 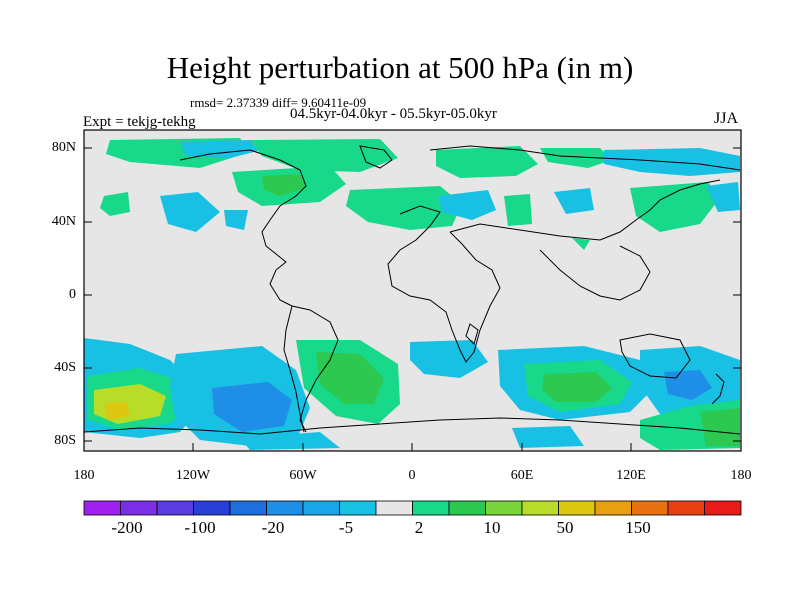 What do you see at coordinates (278, 102) in the screenshot?
I see `stats-text: rmsd= 2.37339 diff= 9.60411e-09` at bounding box center [278, 102].